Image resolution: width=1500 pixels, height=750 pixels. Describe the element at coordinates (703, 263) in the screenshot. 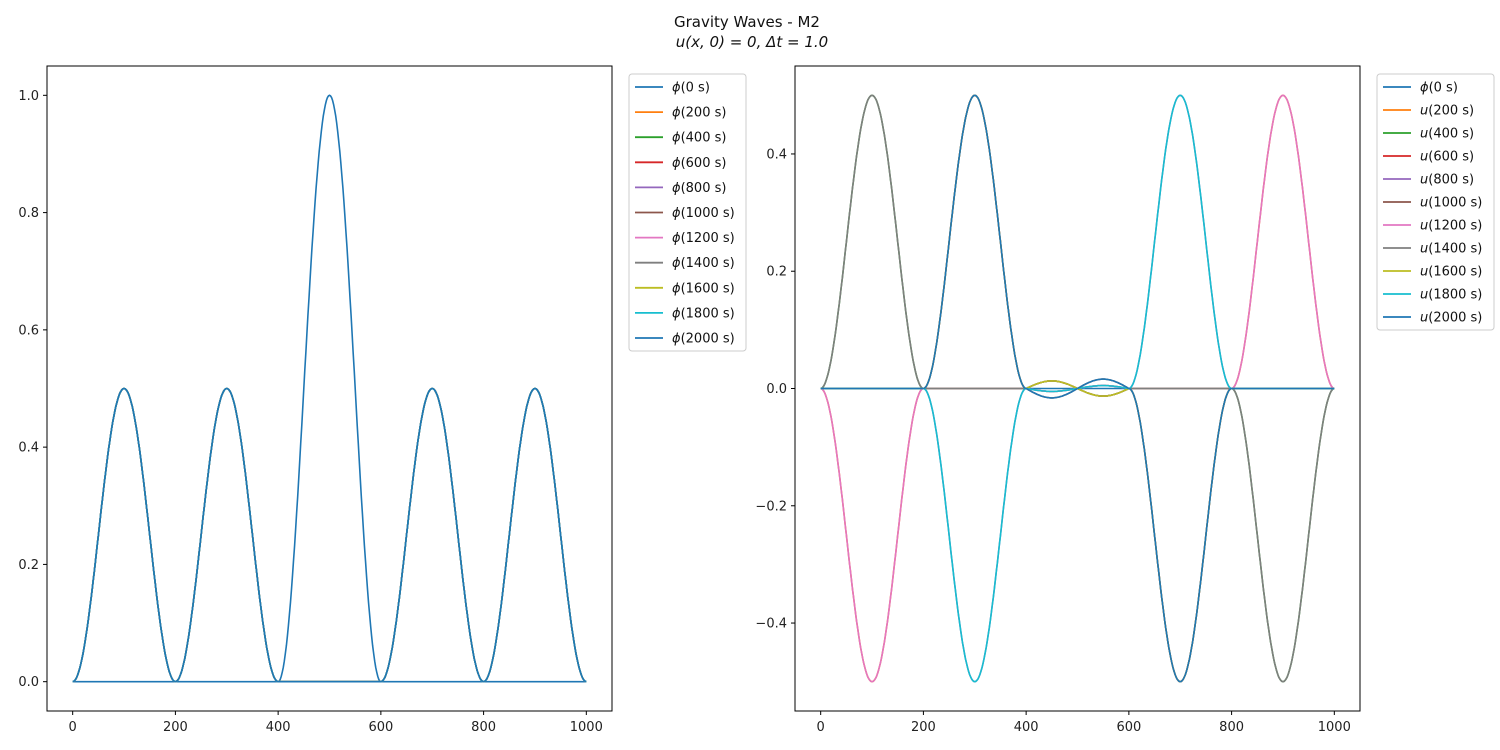

I see `legend-label: ϕ(1400 s)` at that location.